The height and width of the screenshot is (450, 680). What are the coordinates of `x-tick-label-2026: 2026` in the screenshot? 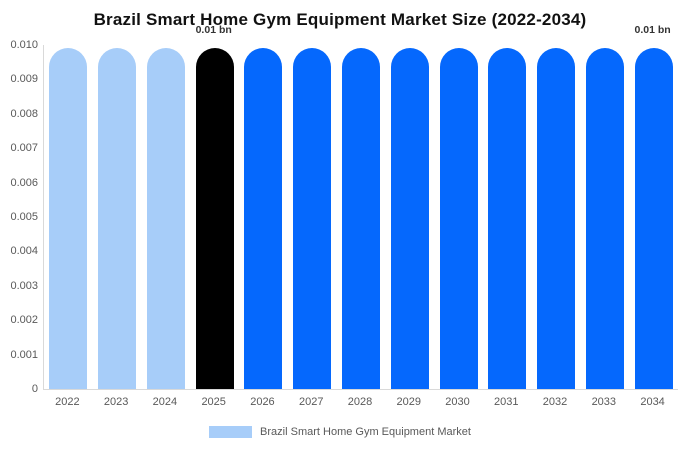 It's located at (262, 402).